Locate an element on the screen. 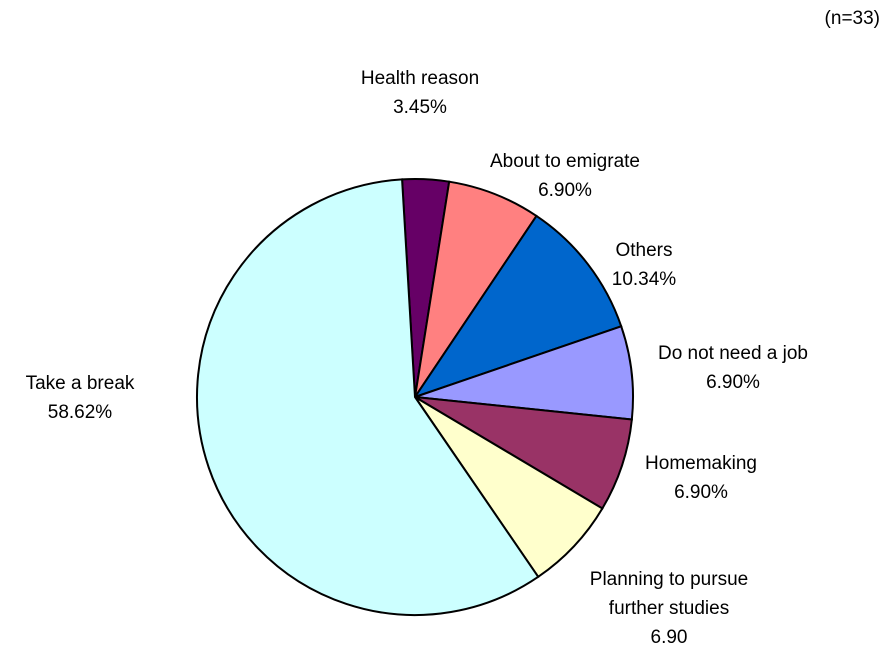  slice-label-about-to-emigrate: About to emigrate 6.90% is located at coordinates (565, 176).